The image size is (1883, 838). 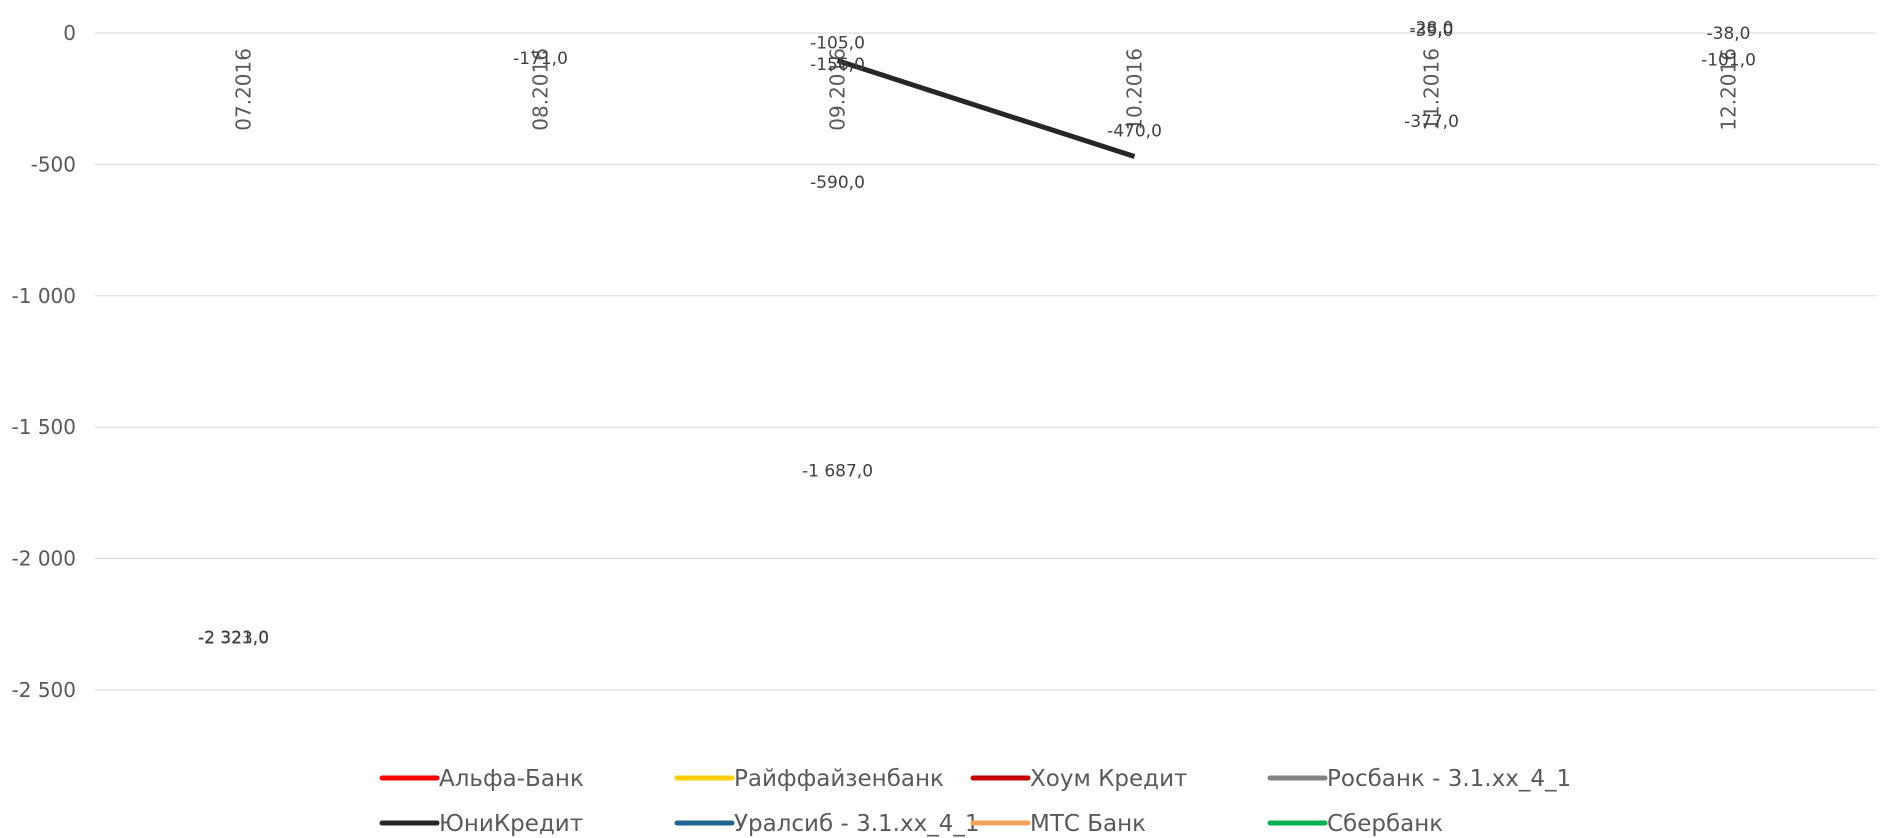 I want to click on series-lines, so click(x=986, y=108).